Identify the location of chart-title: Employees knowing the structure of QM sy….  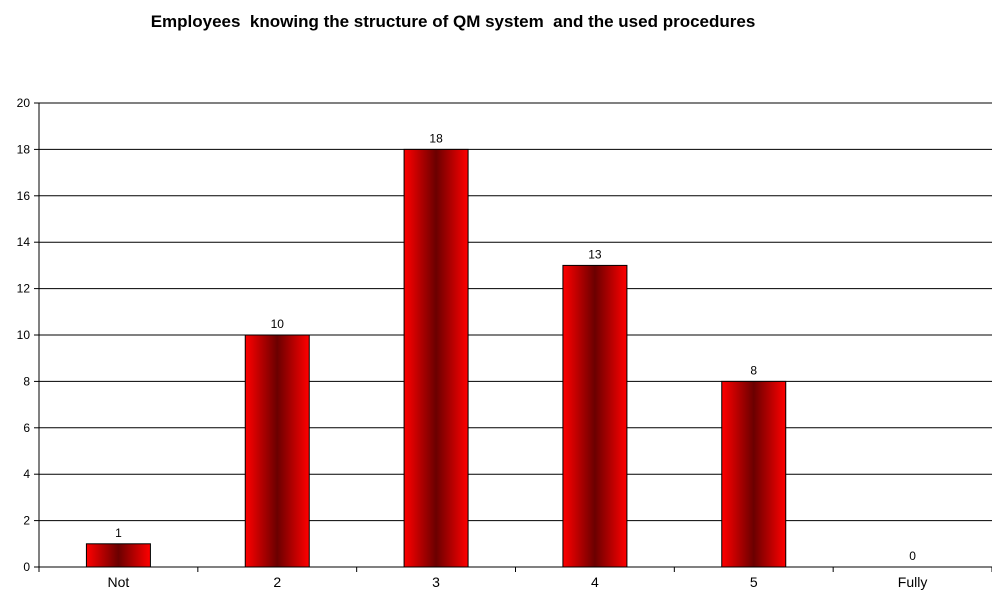
(453, 21).